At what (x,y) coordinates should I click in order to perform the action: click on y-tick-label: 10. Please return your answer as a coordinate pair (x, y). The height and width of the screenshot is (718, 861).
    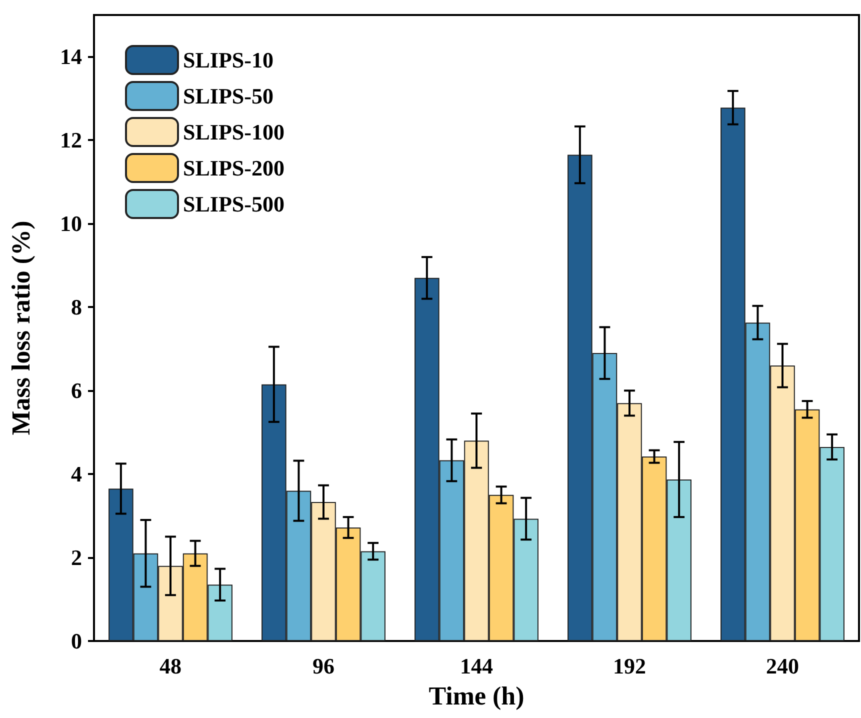
    Looking at the image, I should click on (71, 223).